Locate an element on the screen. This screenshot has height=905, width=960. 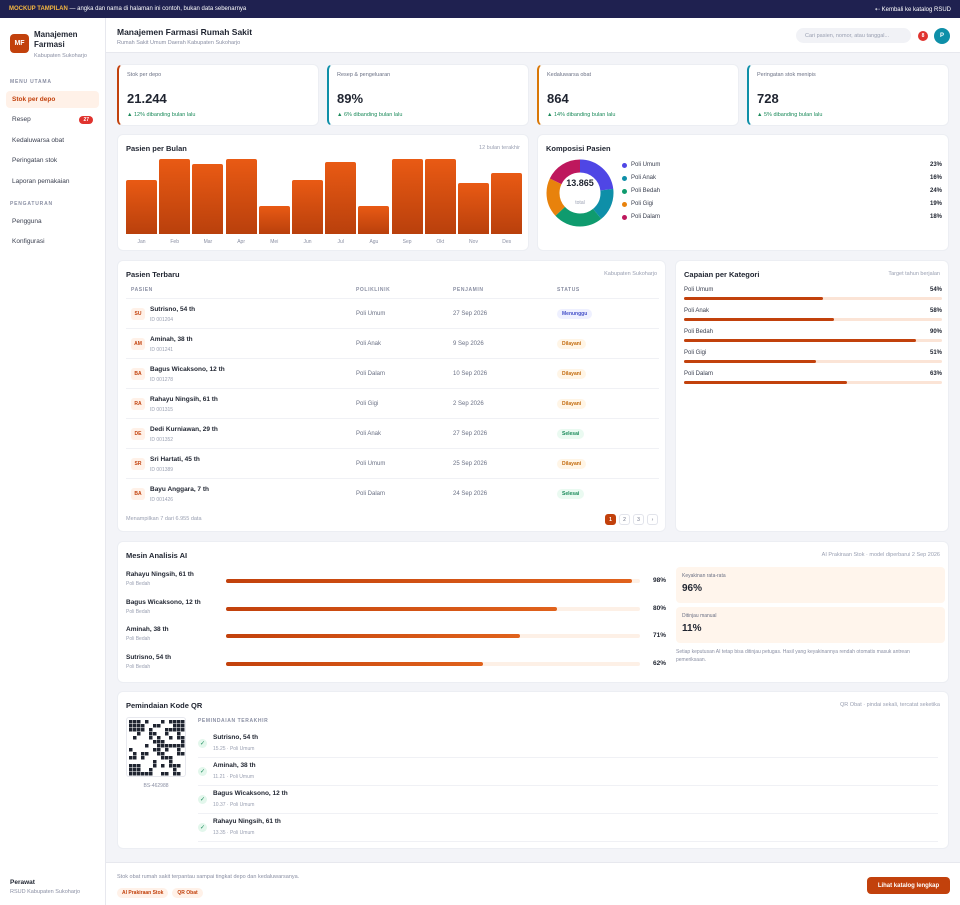
ai-score-pct: 98% is located at coordinates (659, 580).